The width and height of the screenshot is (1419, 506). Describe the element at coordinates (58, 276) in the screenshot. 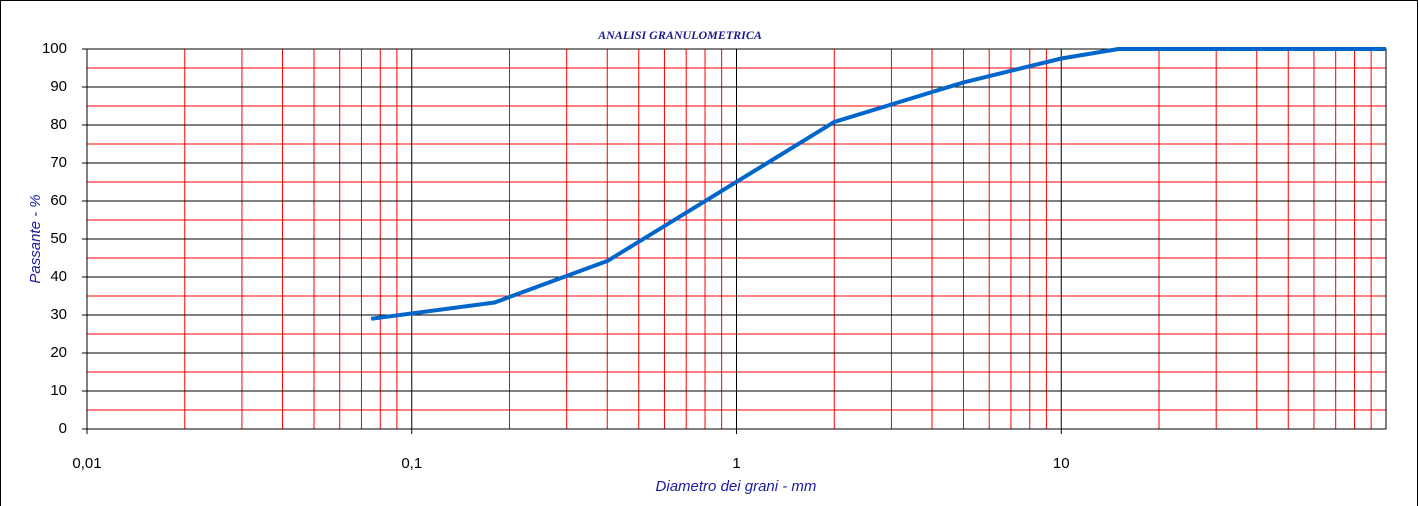

I see `y-tick-label: 40` at that location.